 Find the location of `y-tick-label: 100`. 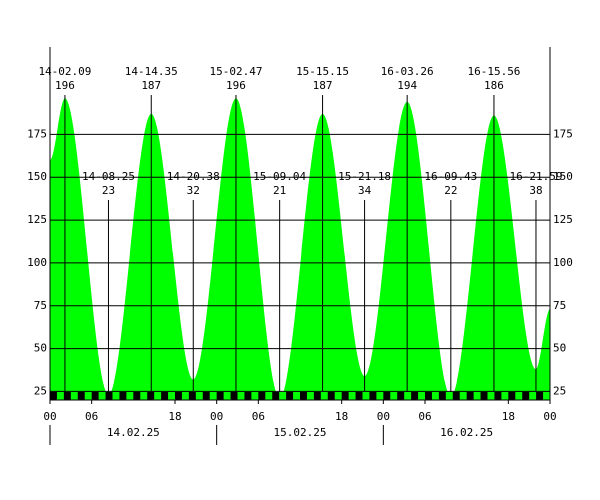

y-tick-label: 100 is located at coordinates (37, 262).